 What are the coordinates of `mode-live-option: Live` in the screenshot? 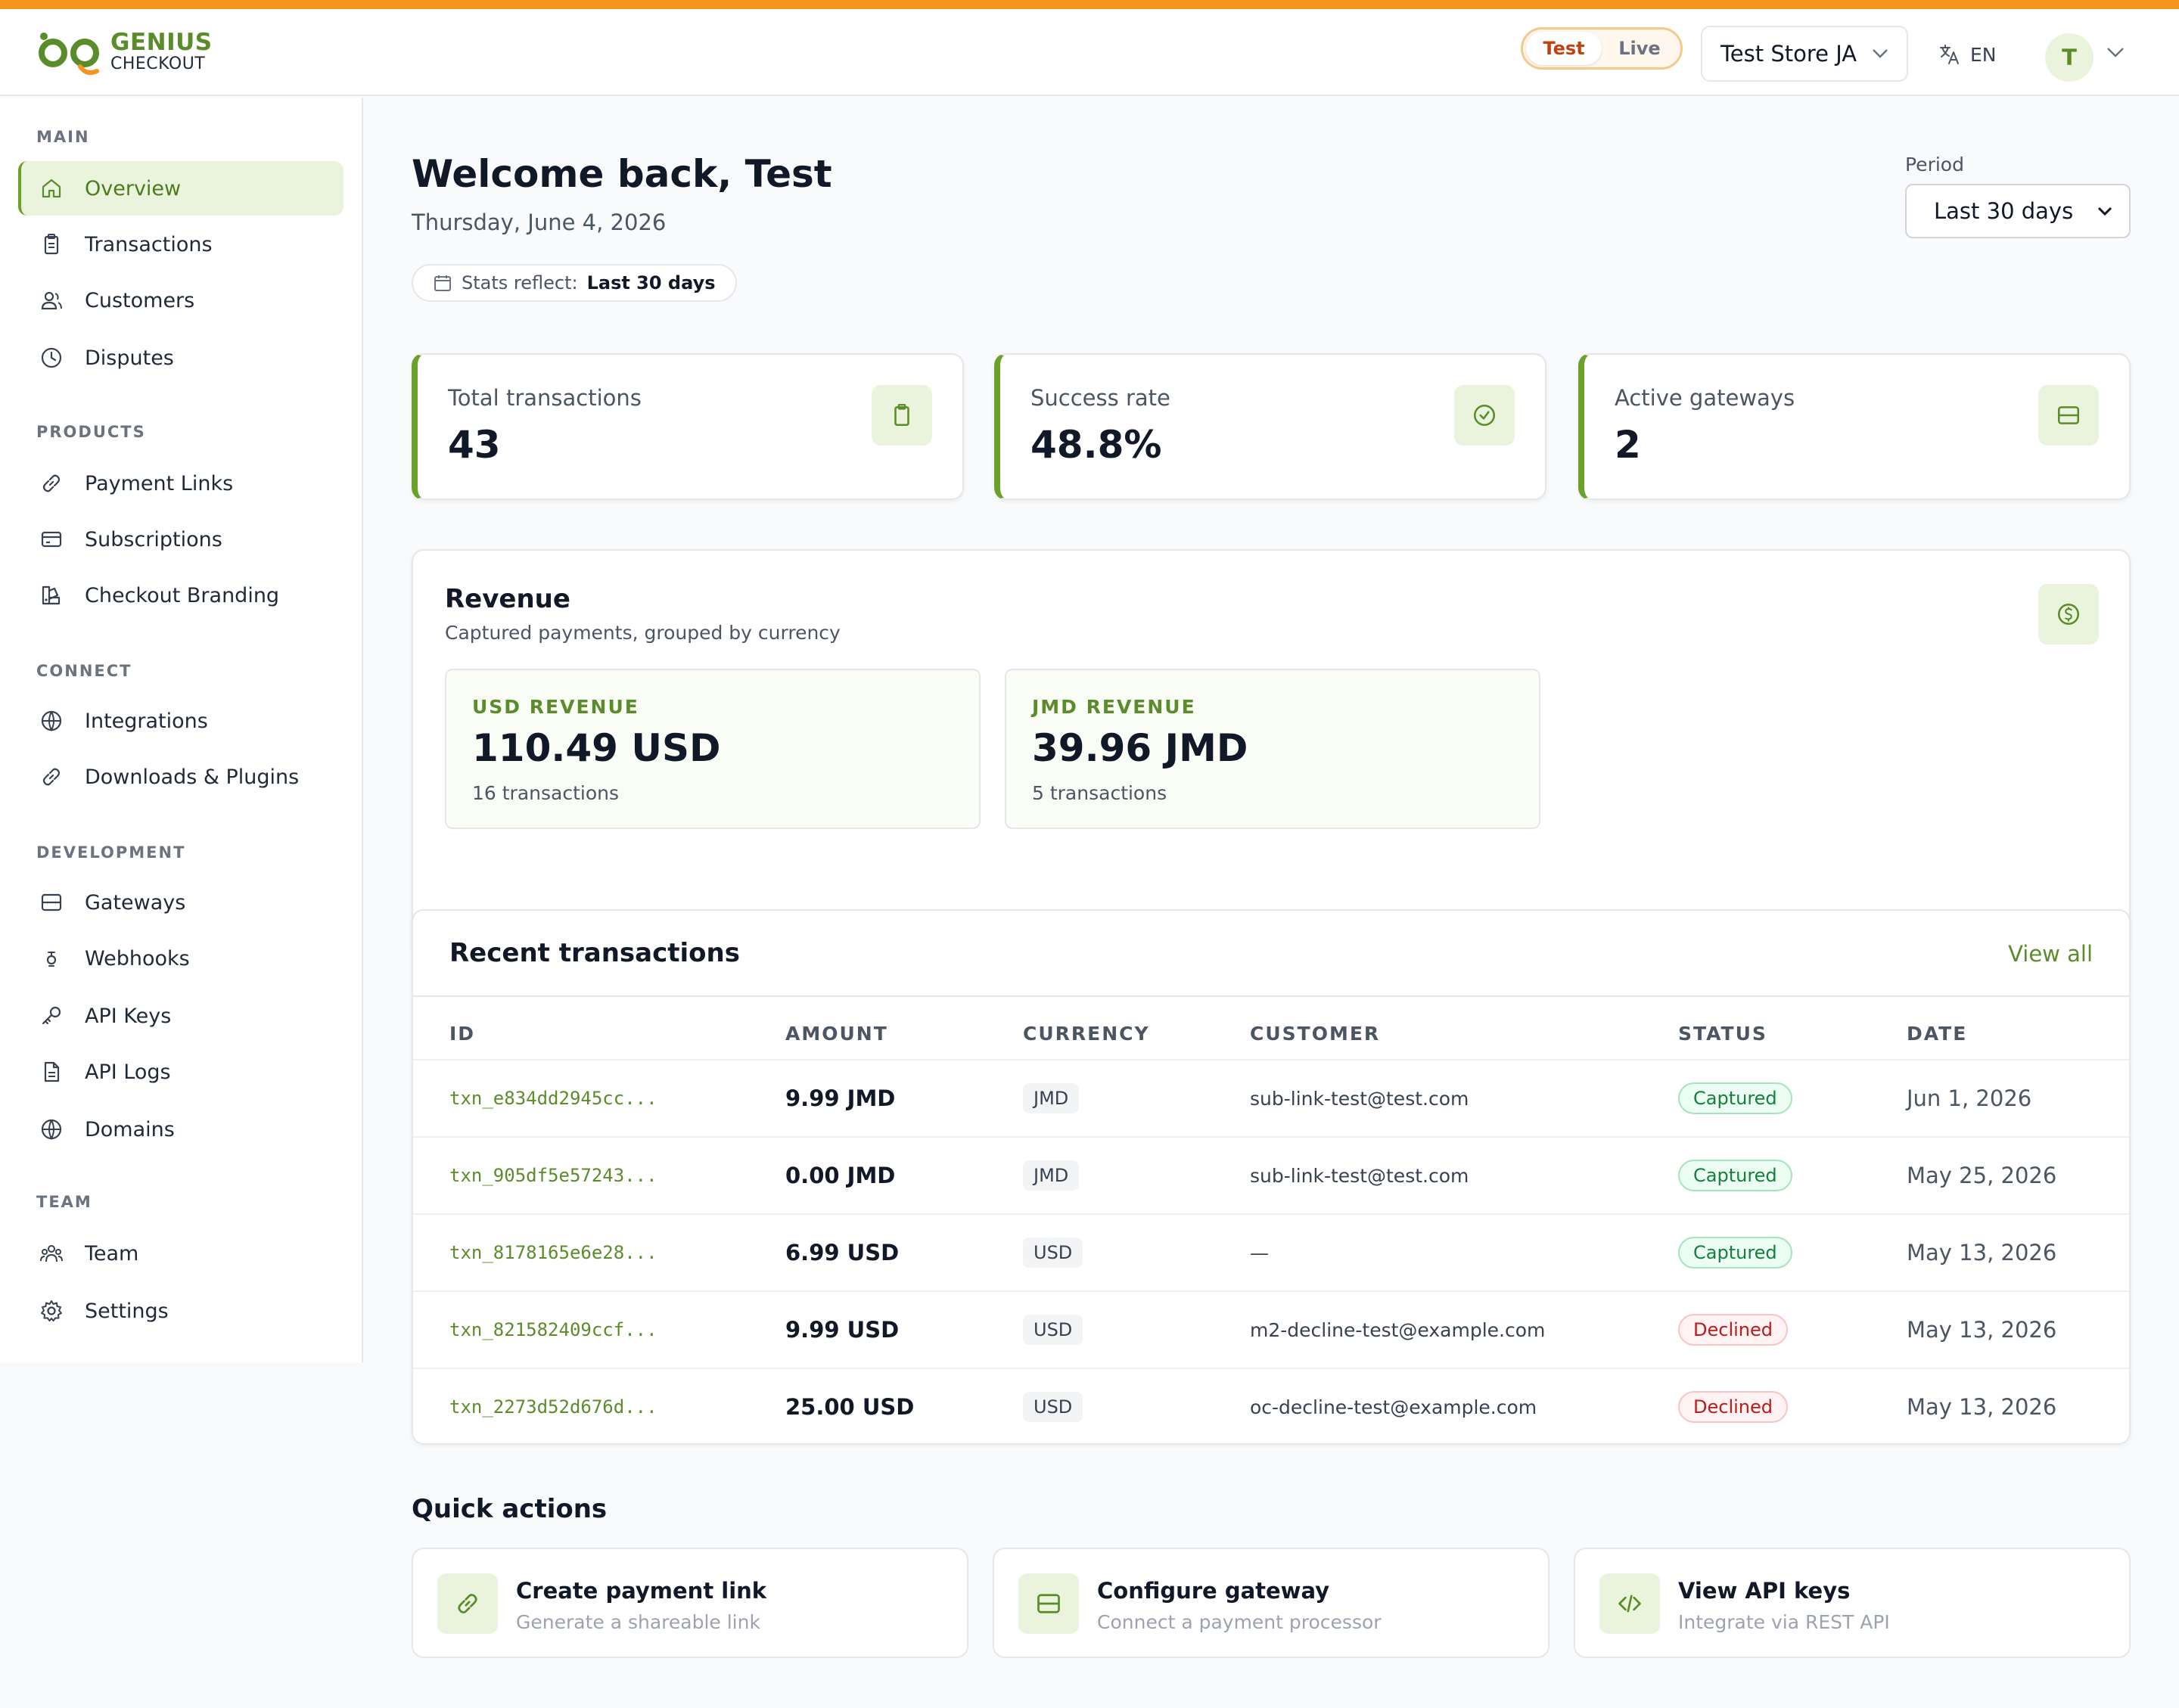 It's located at (1640, 49).